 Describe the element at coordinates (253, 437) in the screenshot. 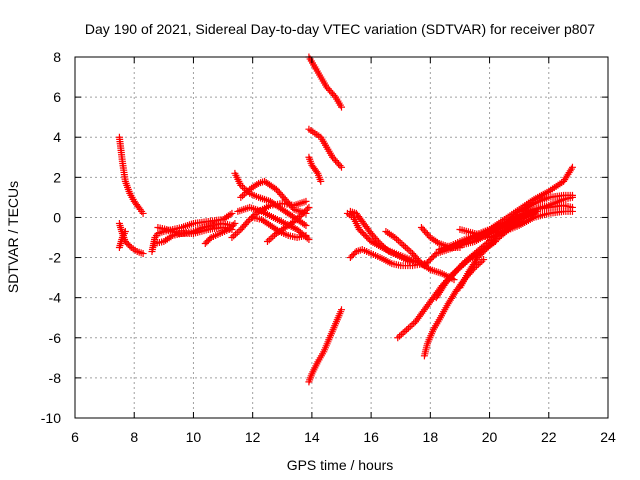

I see `x-tick-label: 12` at that location.